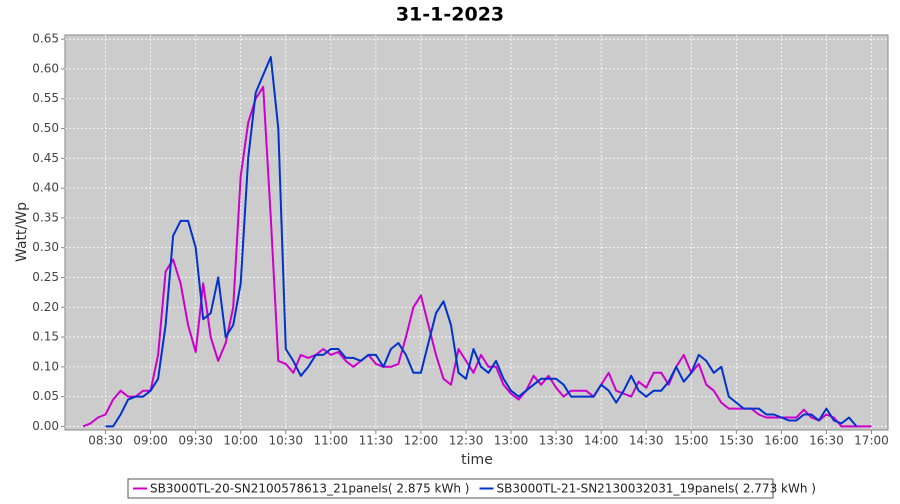  Describe the element at coordinates (150, 441) in the screenshot. I see `x-tick-label: 09:00` at that location.